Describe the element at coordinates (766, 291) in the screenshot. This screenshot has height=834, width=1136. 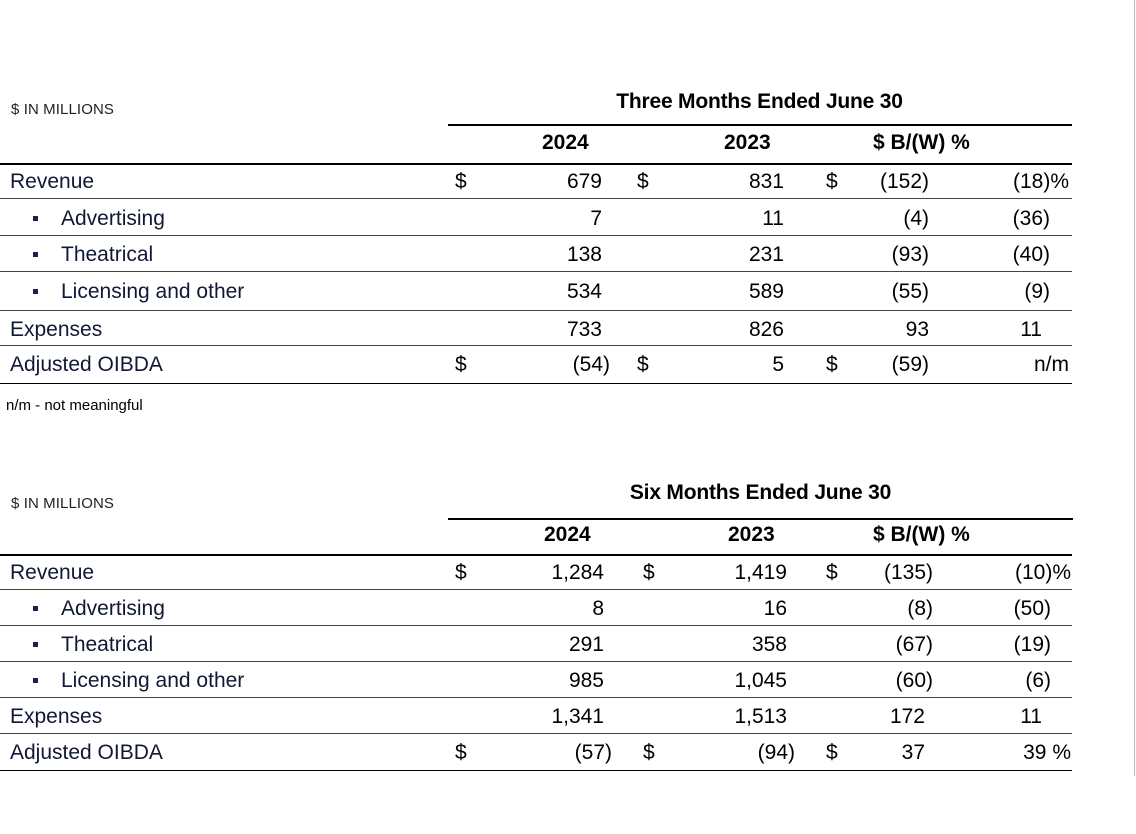
I see `value-2023: 589` at that location.